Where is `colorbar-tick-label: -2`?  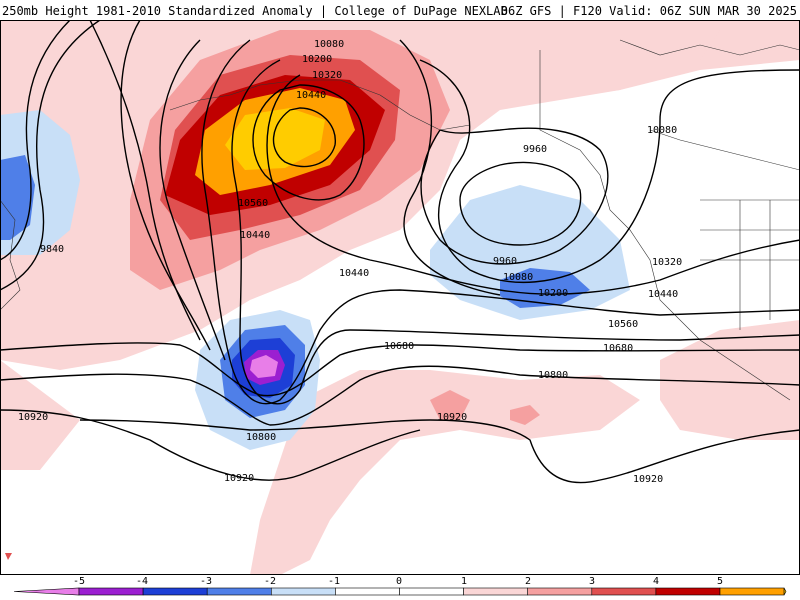 colorbar-tick-label: -2 is located at coordinates (270, 581).